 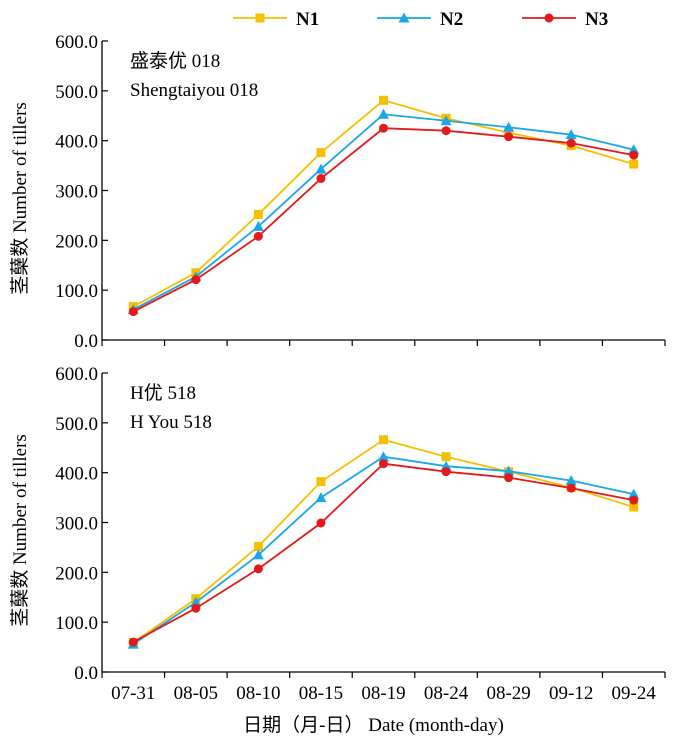 I want to click on panel-bottom-x-tick-label: 08-29, so click(x=508, y=693).